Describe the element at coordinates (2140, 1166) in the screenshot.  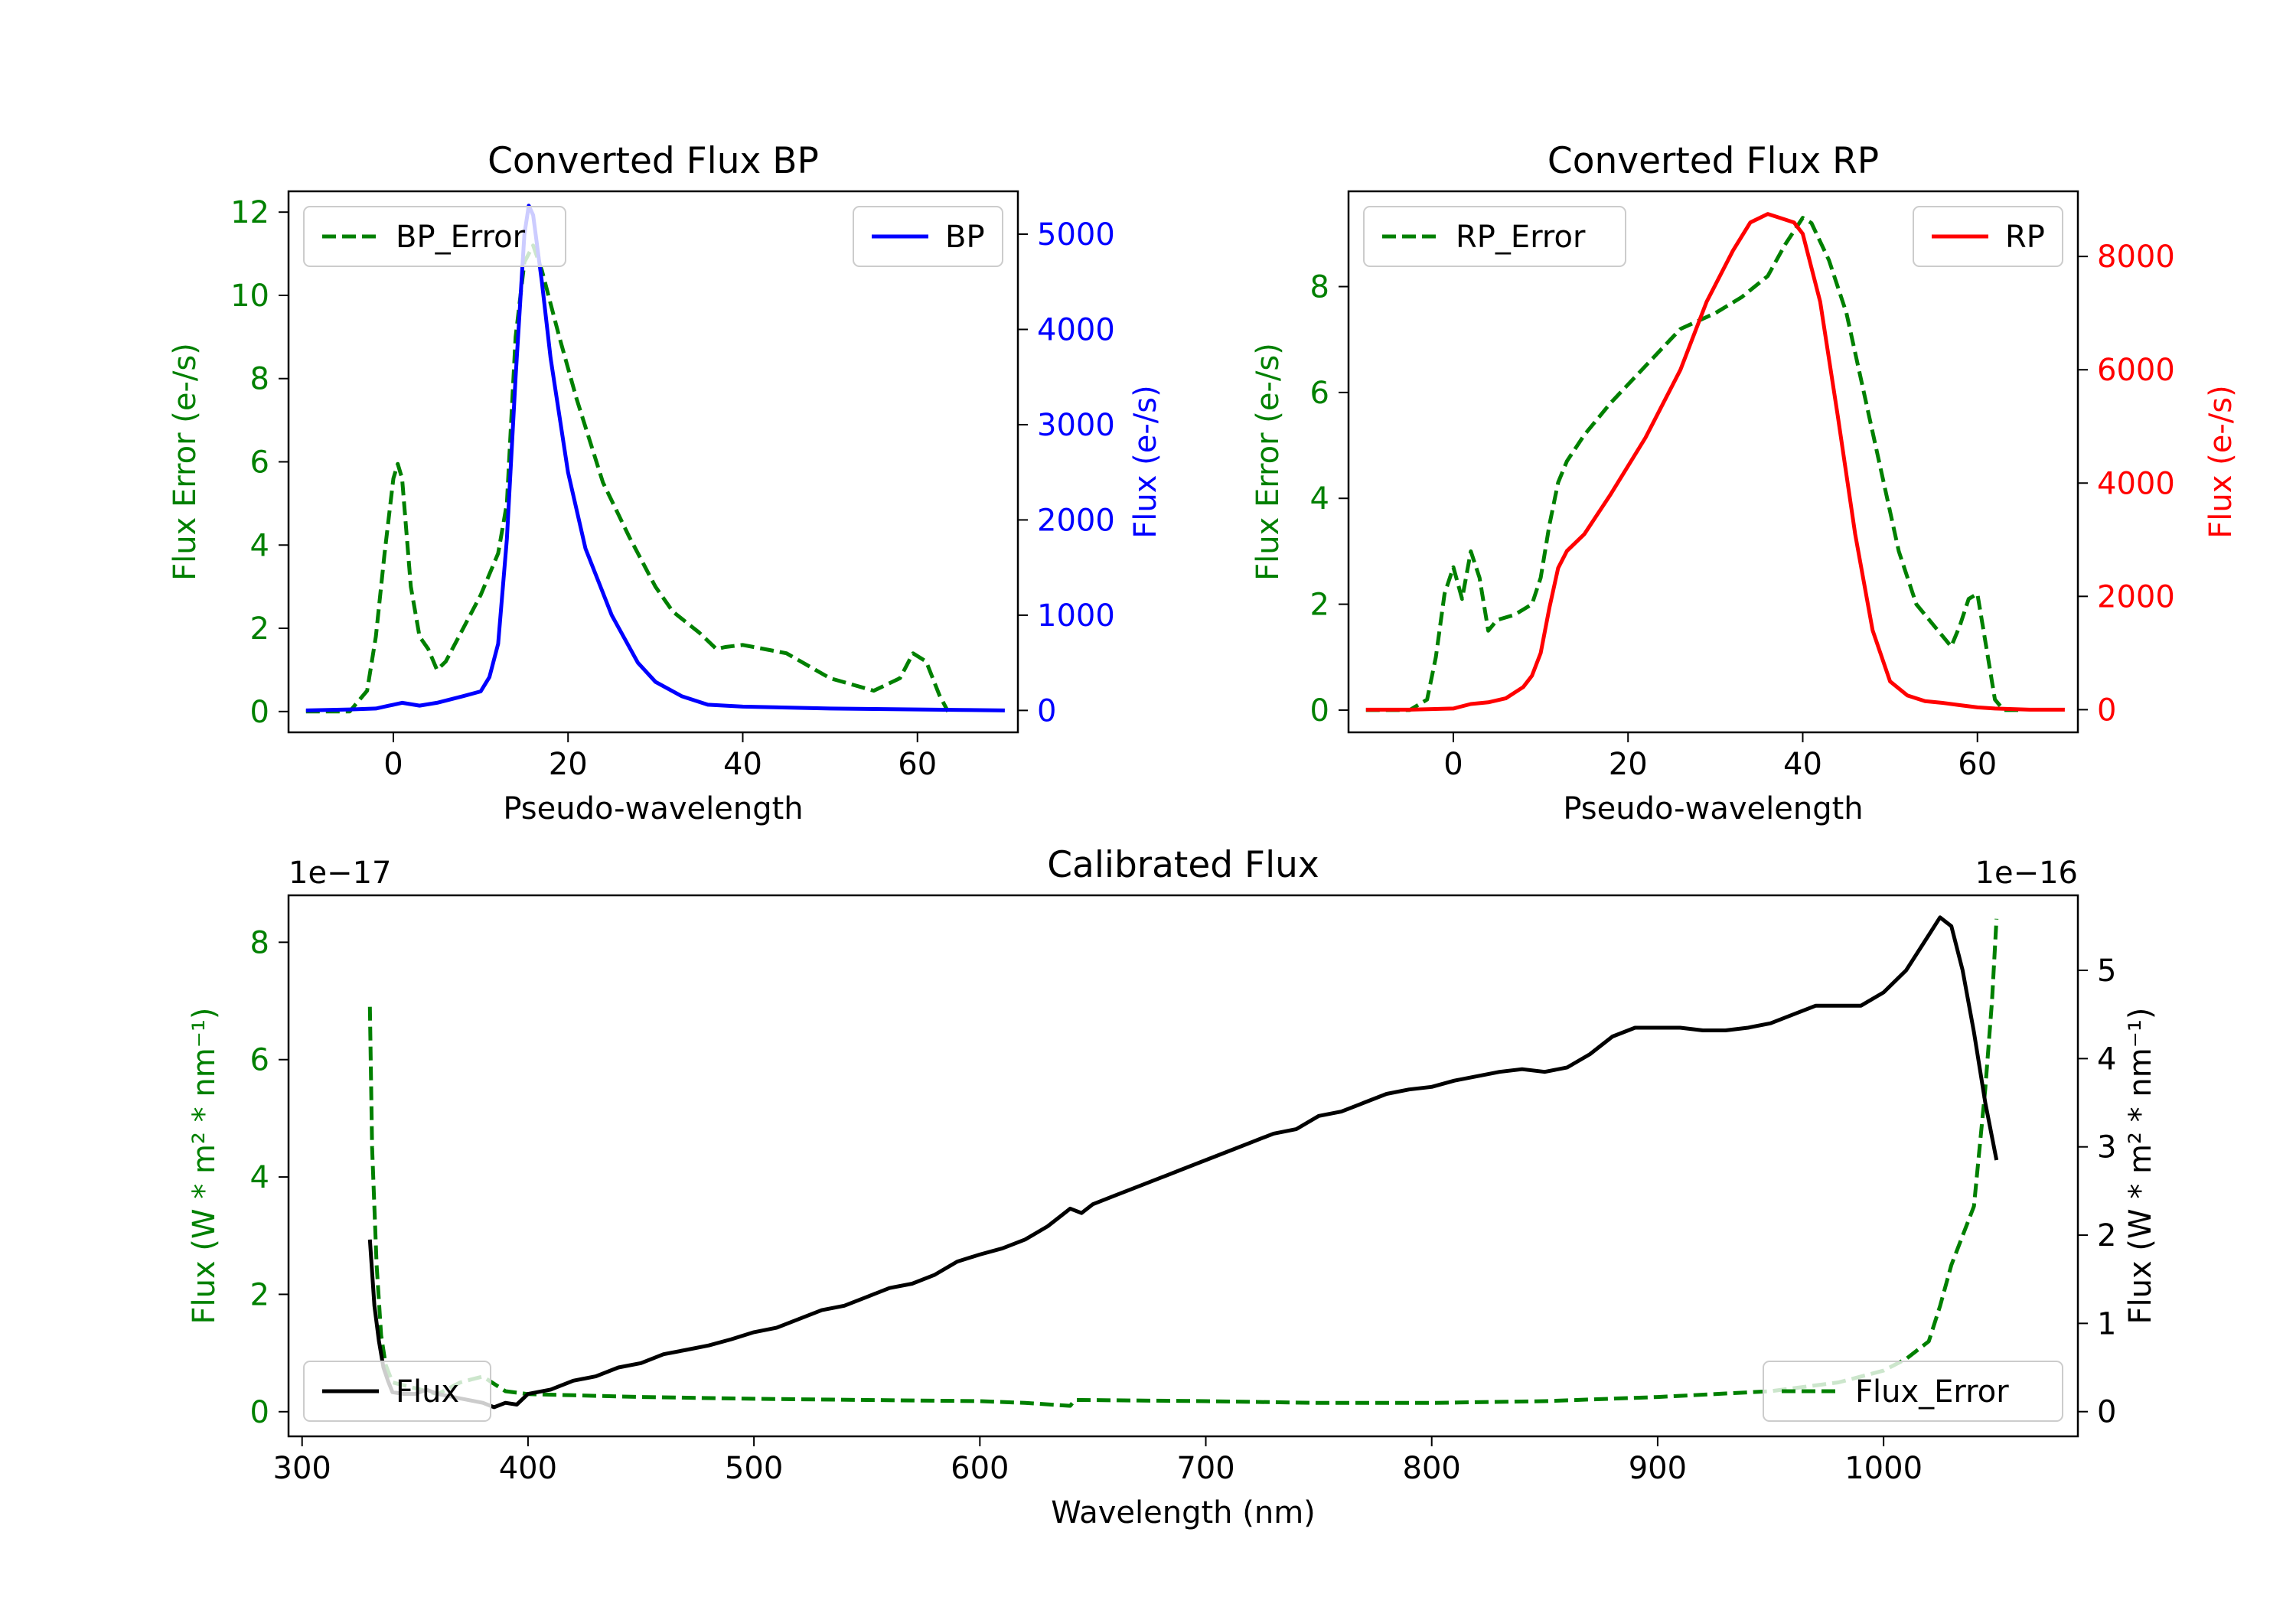
I see `y-right-axis-label: Flux (W * m² * nm⁻¹)` at that location.